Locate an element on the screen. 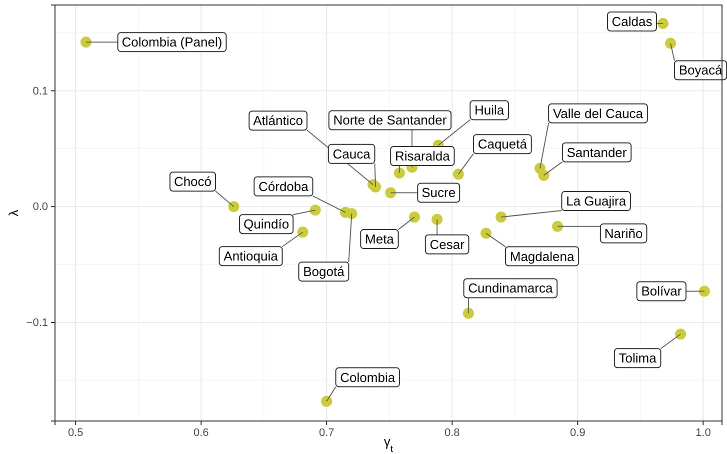  x-tick-label: 0.6 is located at coordinates (201, 432).